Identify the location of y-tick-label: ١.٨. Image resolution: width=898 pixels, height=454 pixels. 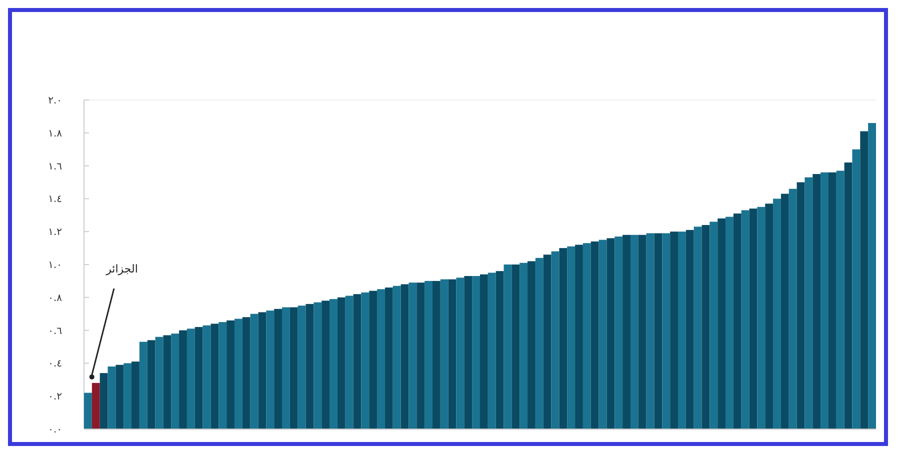
(55, 134).